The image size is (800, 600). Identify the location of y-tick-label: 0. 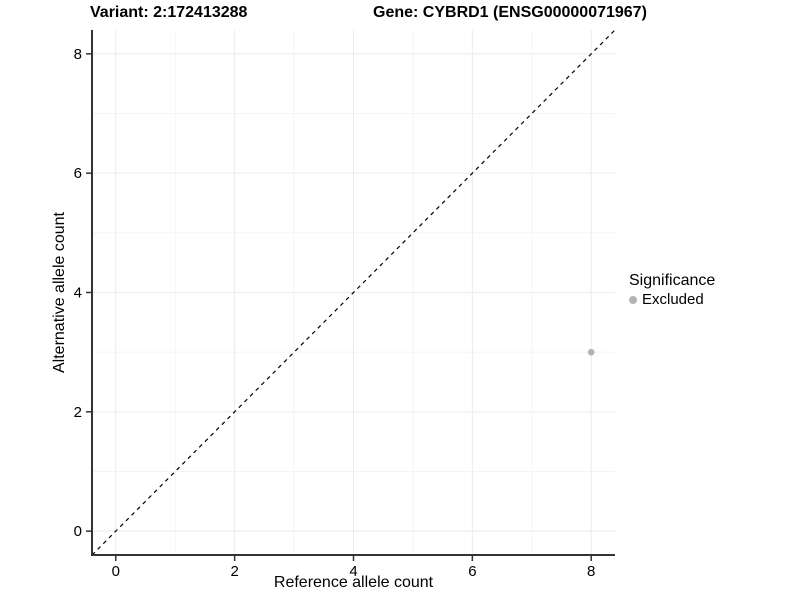
(78, 531).